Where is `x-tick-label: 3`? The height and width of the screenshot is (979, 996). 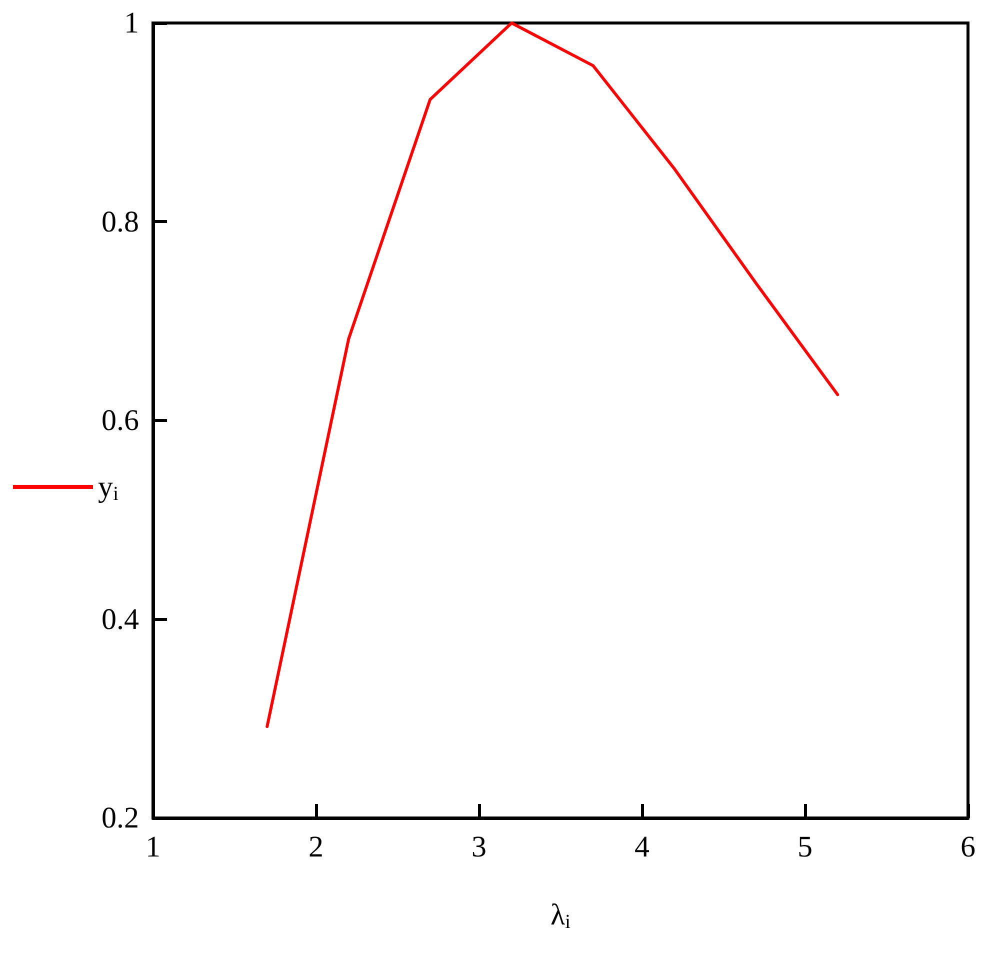 x-tick-label: 3 is located at coordinates (479, 847).